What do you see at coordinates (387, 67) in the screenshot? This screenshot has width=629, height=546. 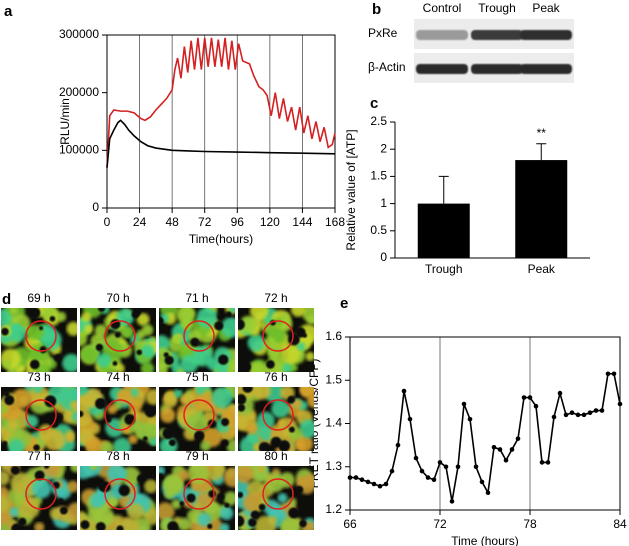 I see `row-label: β-Actin` at bounding box center [387, 67].